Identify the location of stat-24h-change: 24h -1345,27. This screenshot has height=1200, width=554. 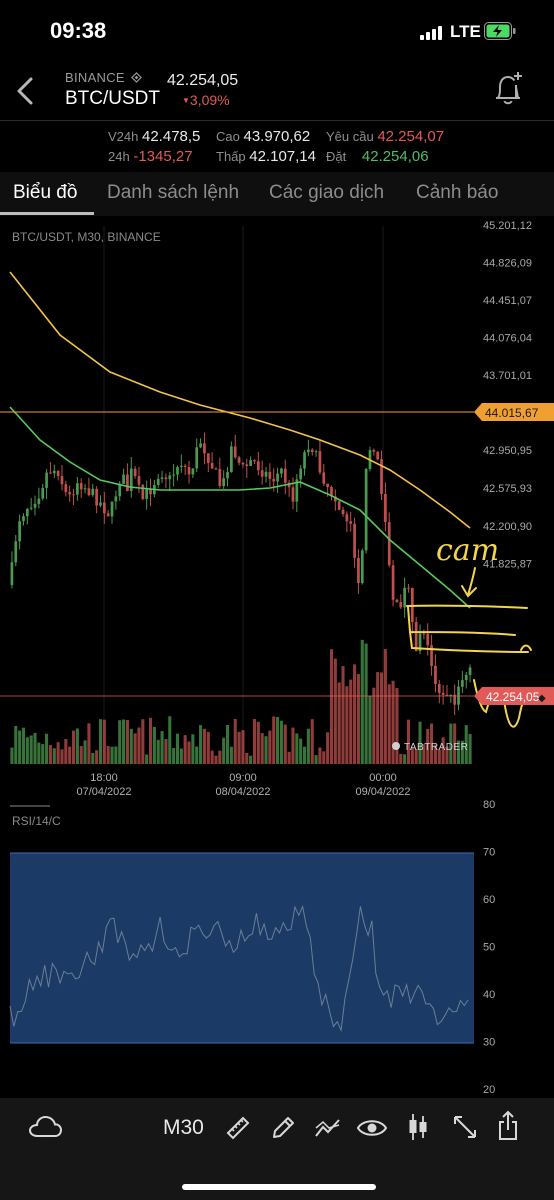
(150, 156).